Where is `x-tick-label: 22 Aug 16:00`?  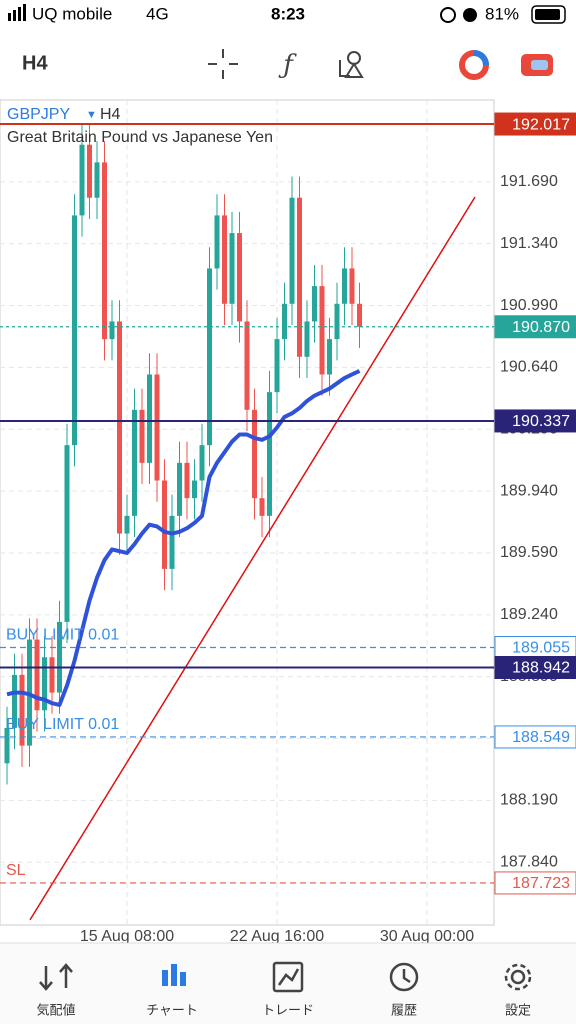 x-tick-label: 22 Aug 16:00 is located at coordinates (277, 936).